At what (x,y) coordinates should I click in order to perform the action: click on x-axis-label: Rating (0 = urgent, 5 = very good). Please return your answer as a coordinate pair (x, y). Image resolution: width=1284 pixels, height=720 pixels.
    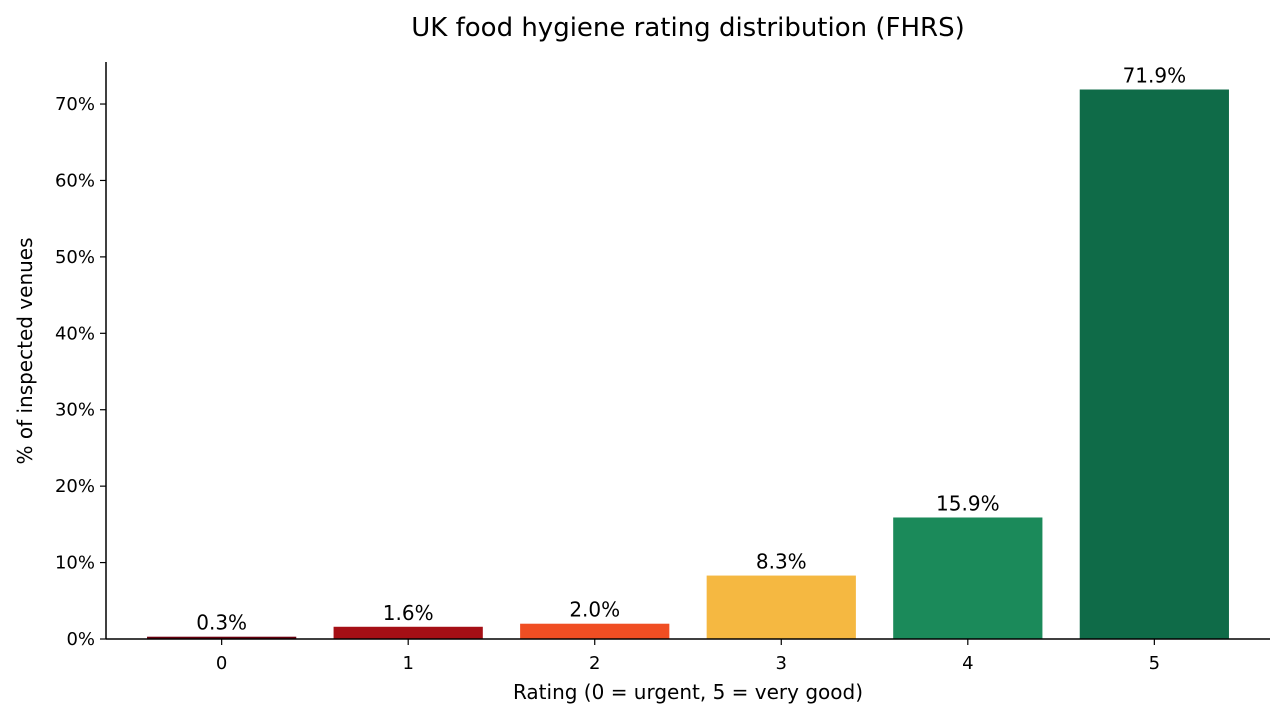
    Looking at the image, I should click on (688, 692).